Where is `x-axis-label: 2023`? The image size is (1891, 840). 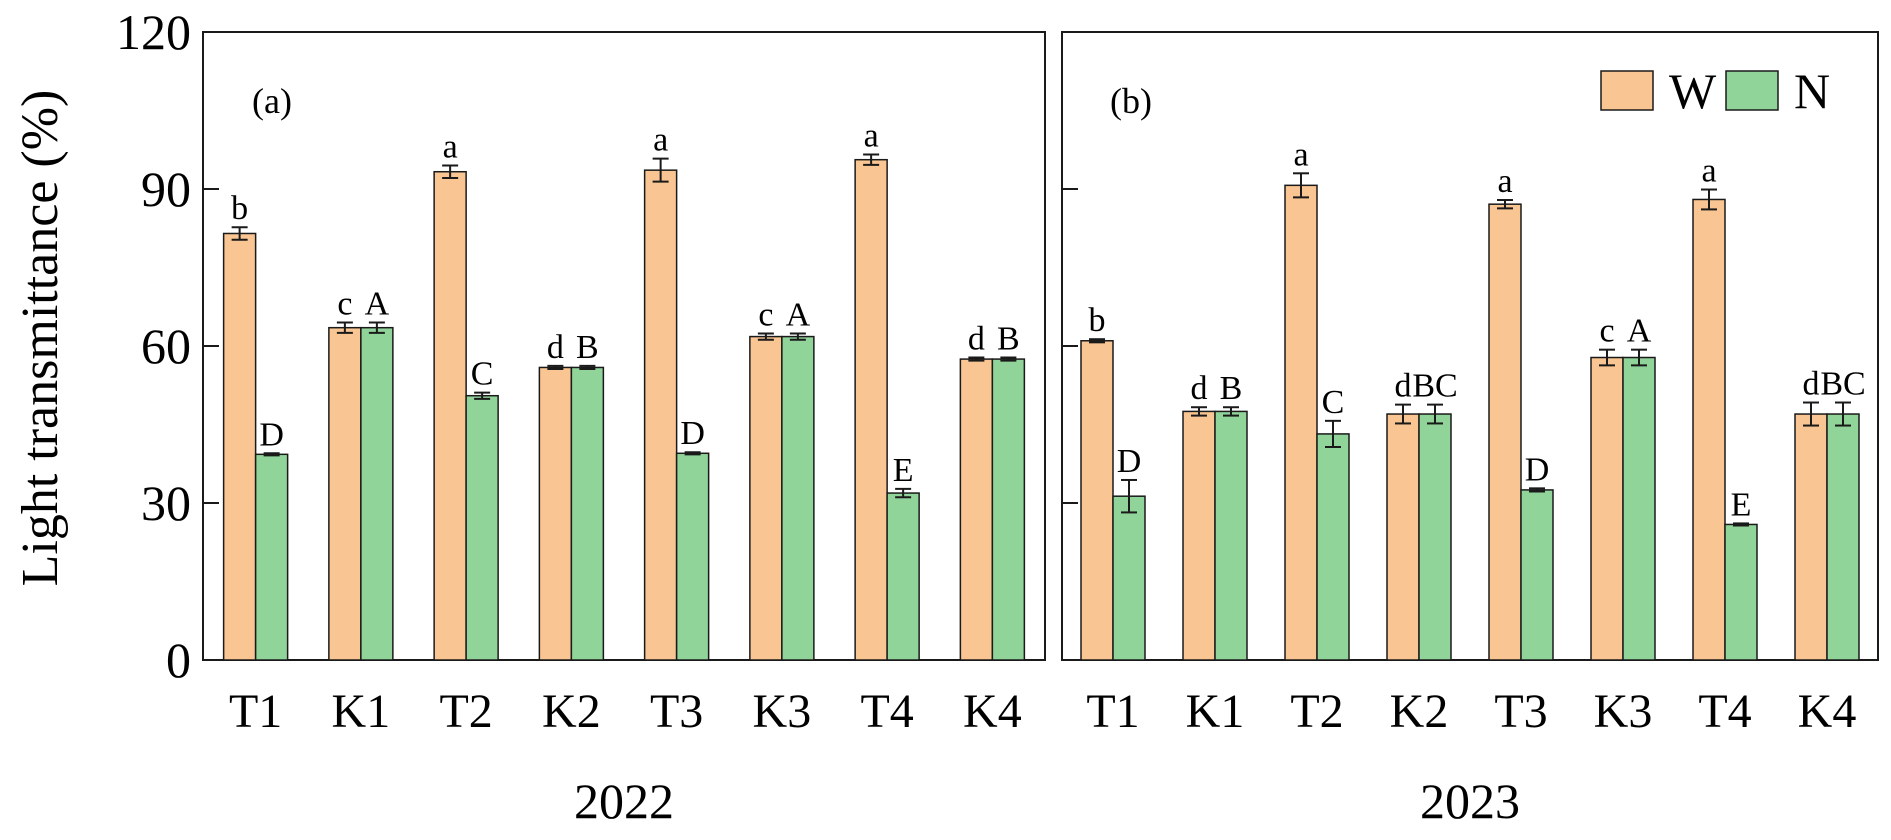 x-axis-label: 2023 is located at coordinates (1470, 801).